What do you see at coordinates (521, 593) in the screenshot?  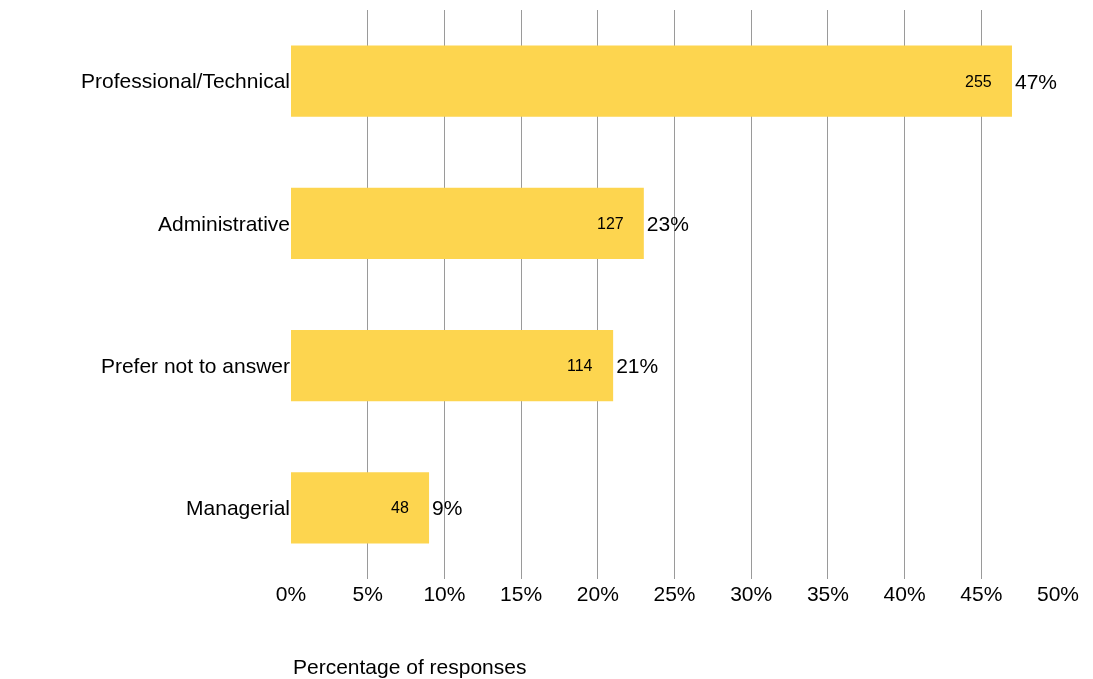 I see `x-tick-label: 15%` at bounding box center [521, 593].